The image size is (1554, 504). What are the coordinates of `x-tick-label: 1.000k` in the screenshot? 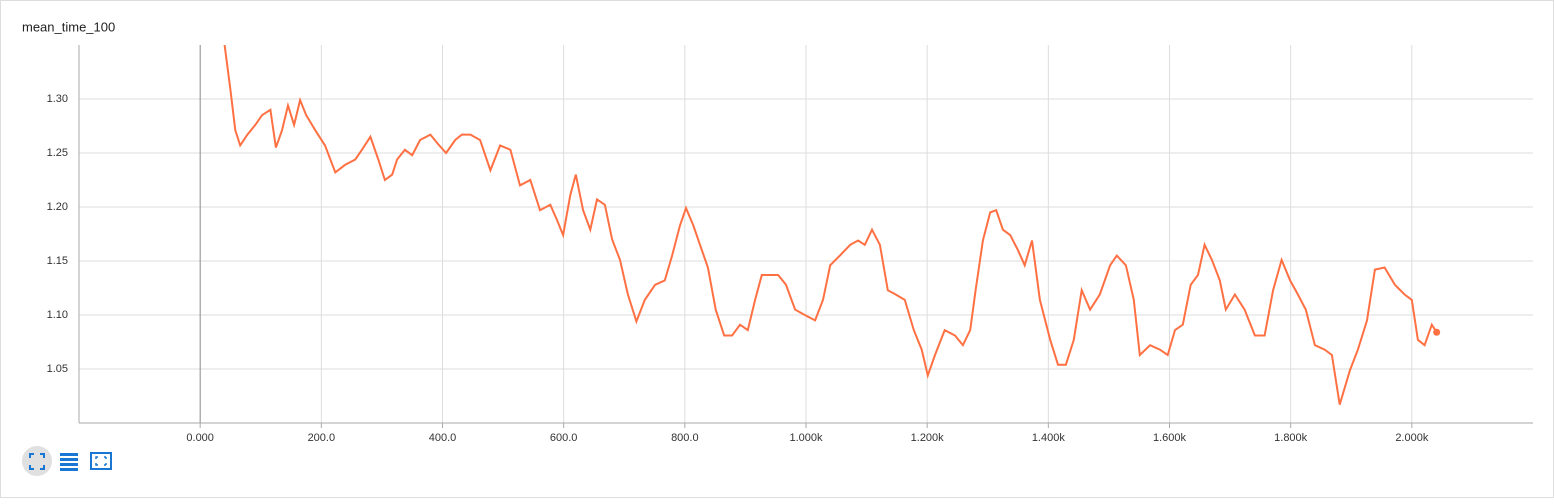 It's located at (806, 438).